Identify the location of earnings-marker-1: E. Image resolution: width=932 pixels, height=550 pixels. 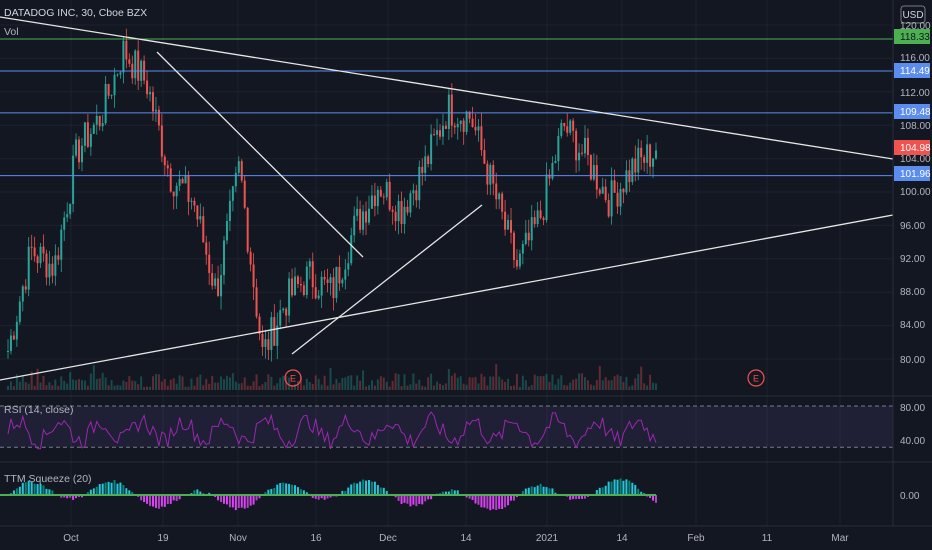
(293, 378).